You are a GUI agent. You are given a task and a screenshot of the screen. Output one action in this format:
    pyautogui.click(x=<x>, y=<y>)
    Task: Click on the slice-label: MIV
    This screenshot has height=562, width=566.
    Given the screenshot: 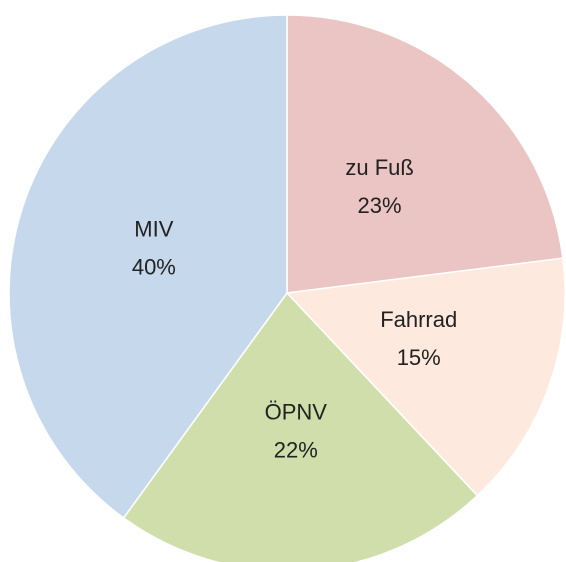 What is the action you would take?
    pyautogui.click(x=153, y=229)
    